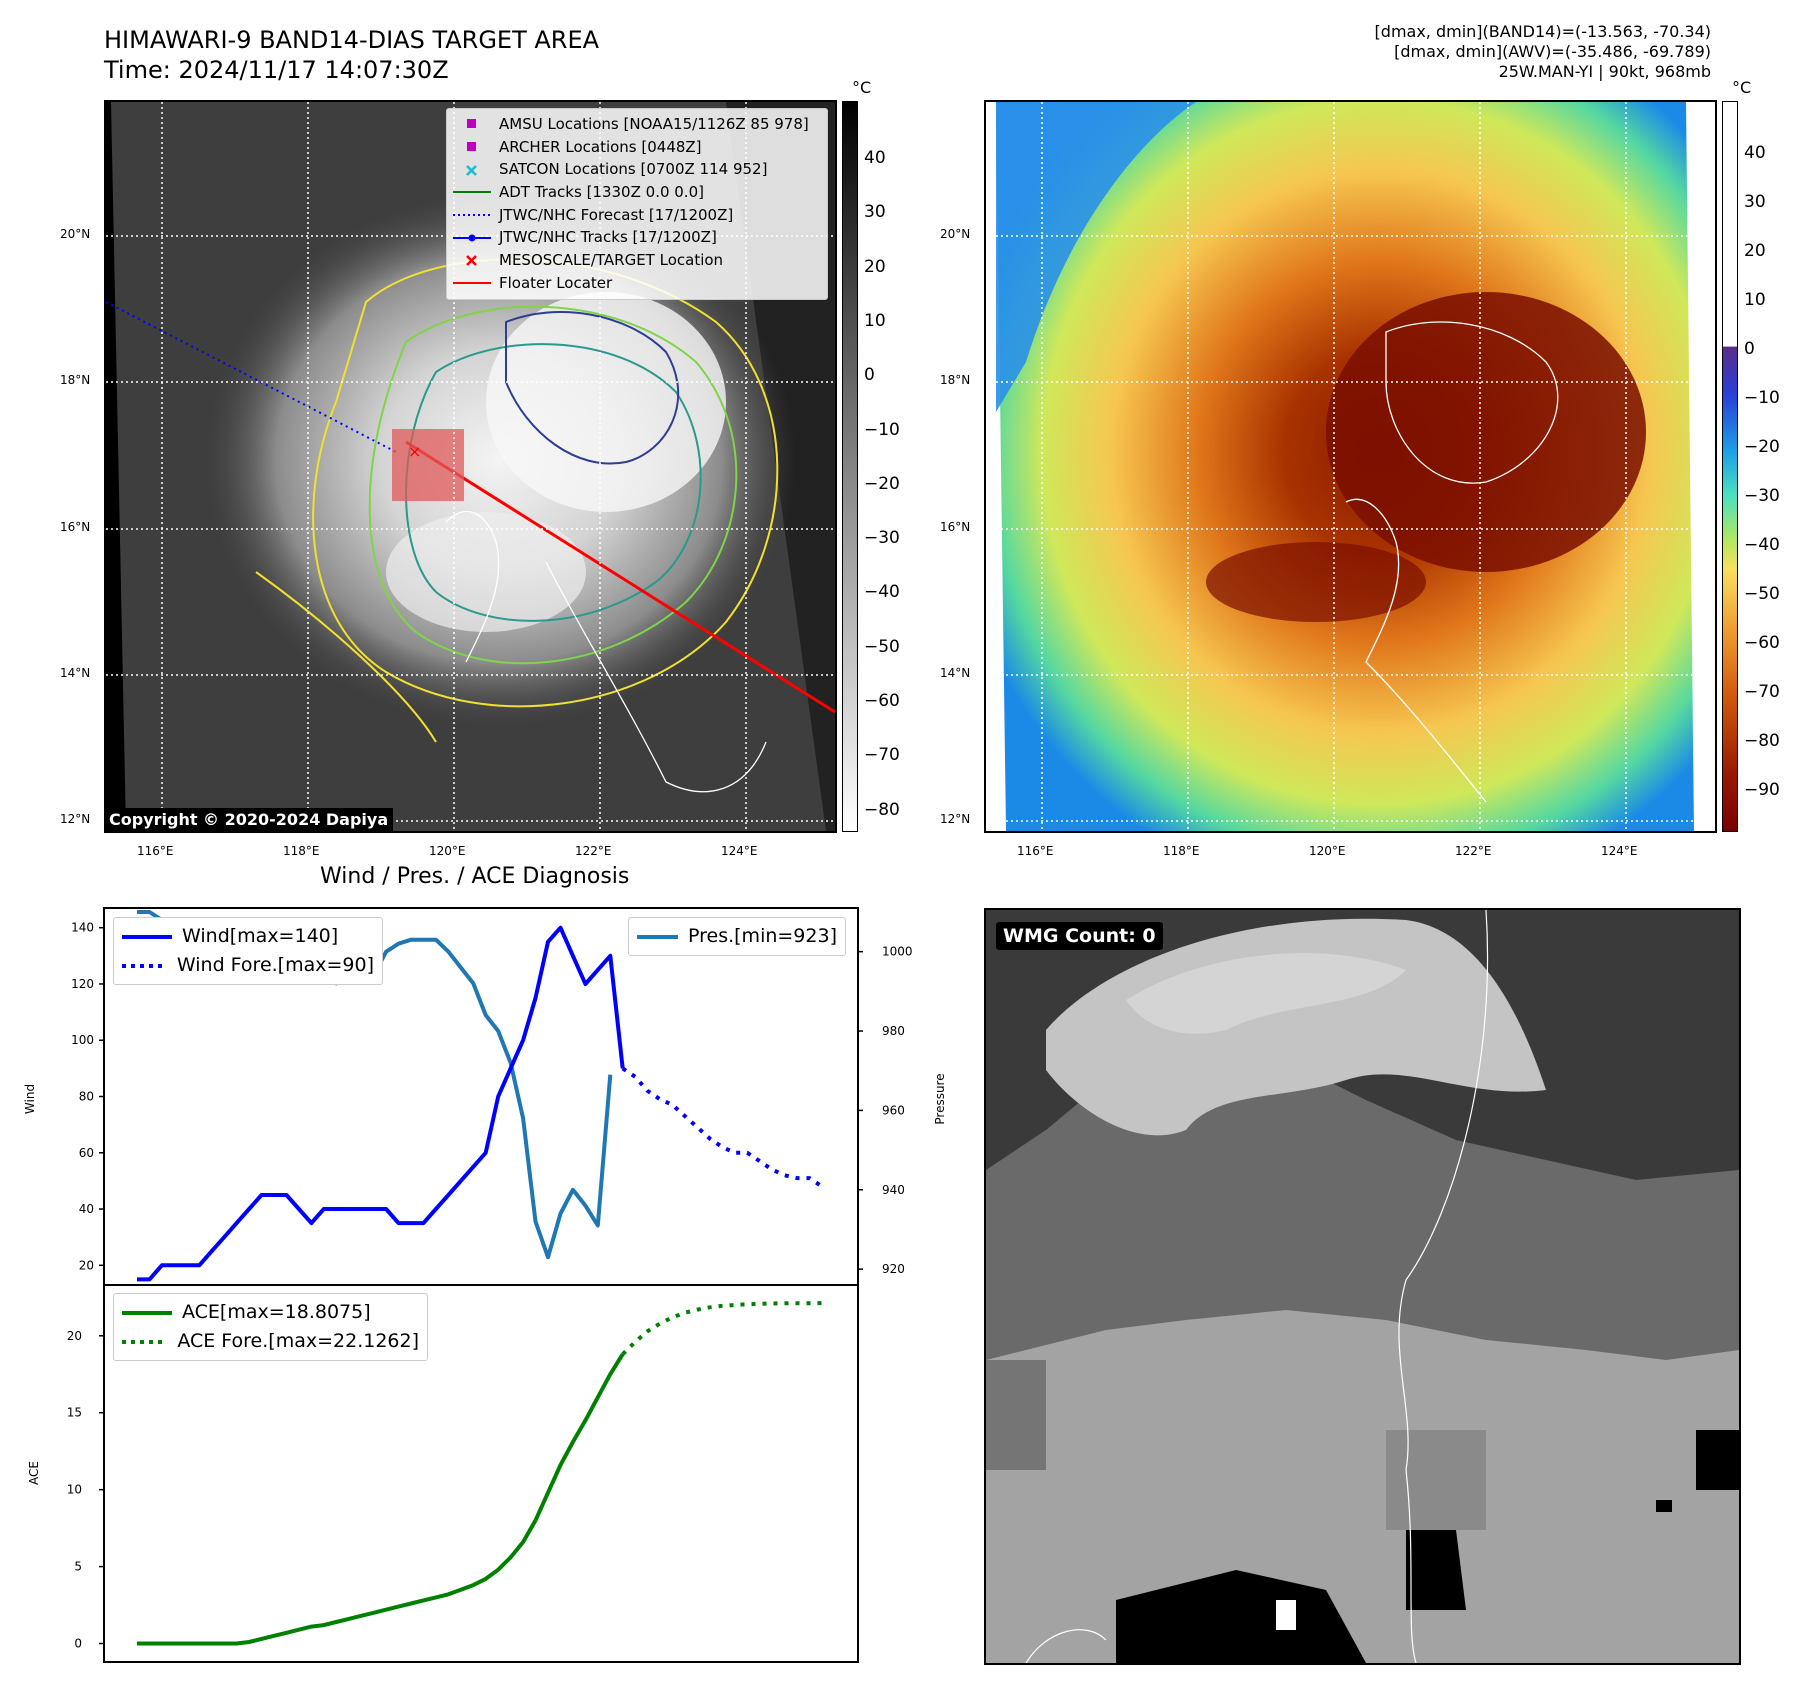 Image resolution: width=1797 pixels, height=1690 pixels. What do you see at coordinates (722, 1127) in the screenshot?
I see `wind-forecast-line` at bounding box center [722, 1127].